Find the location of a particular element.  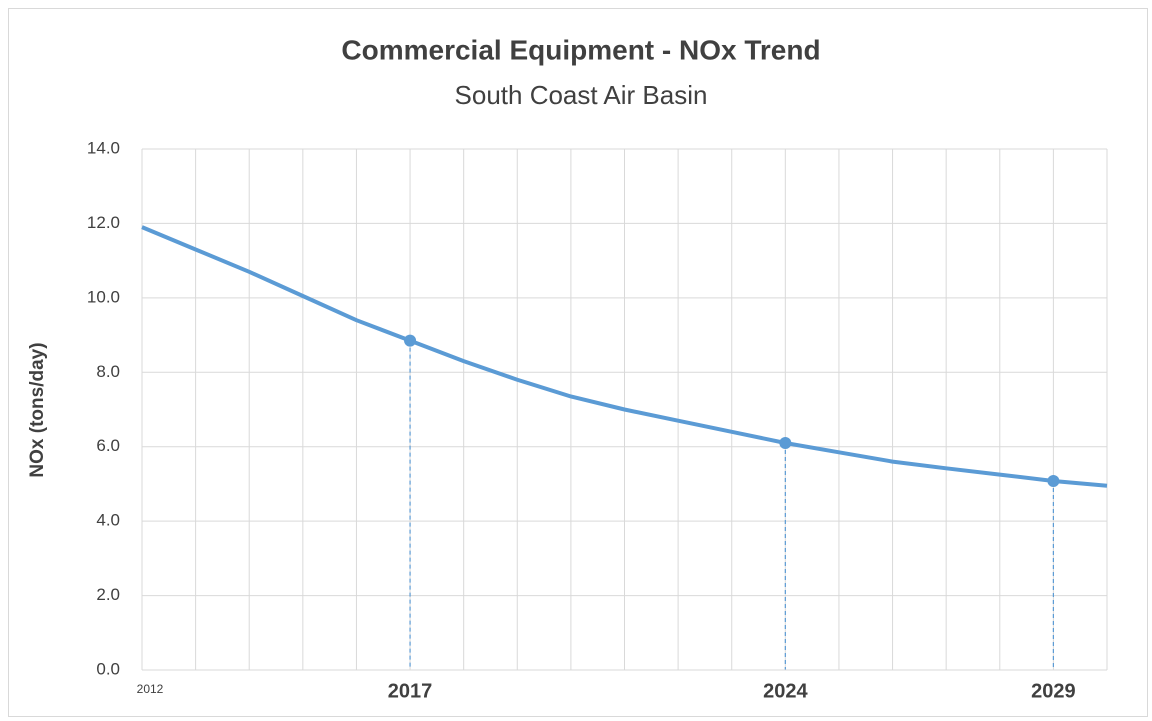

y-tick-label: 14.0 is located at coordinates (103, 147).